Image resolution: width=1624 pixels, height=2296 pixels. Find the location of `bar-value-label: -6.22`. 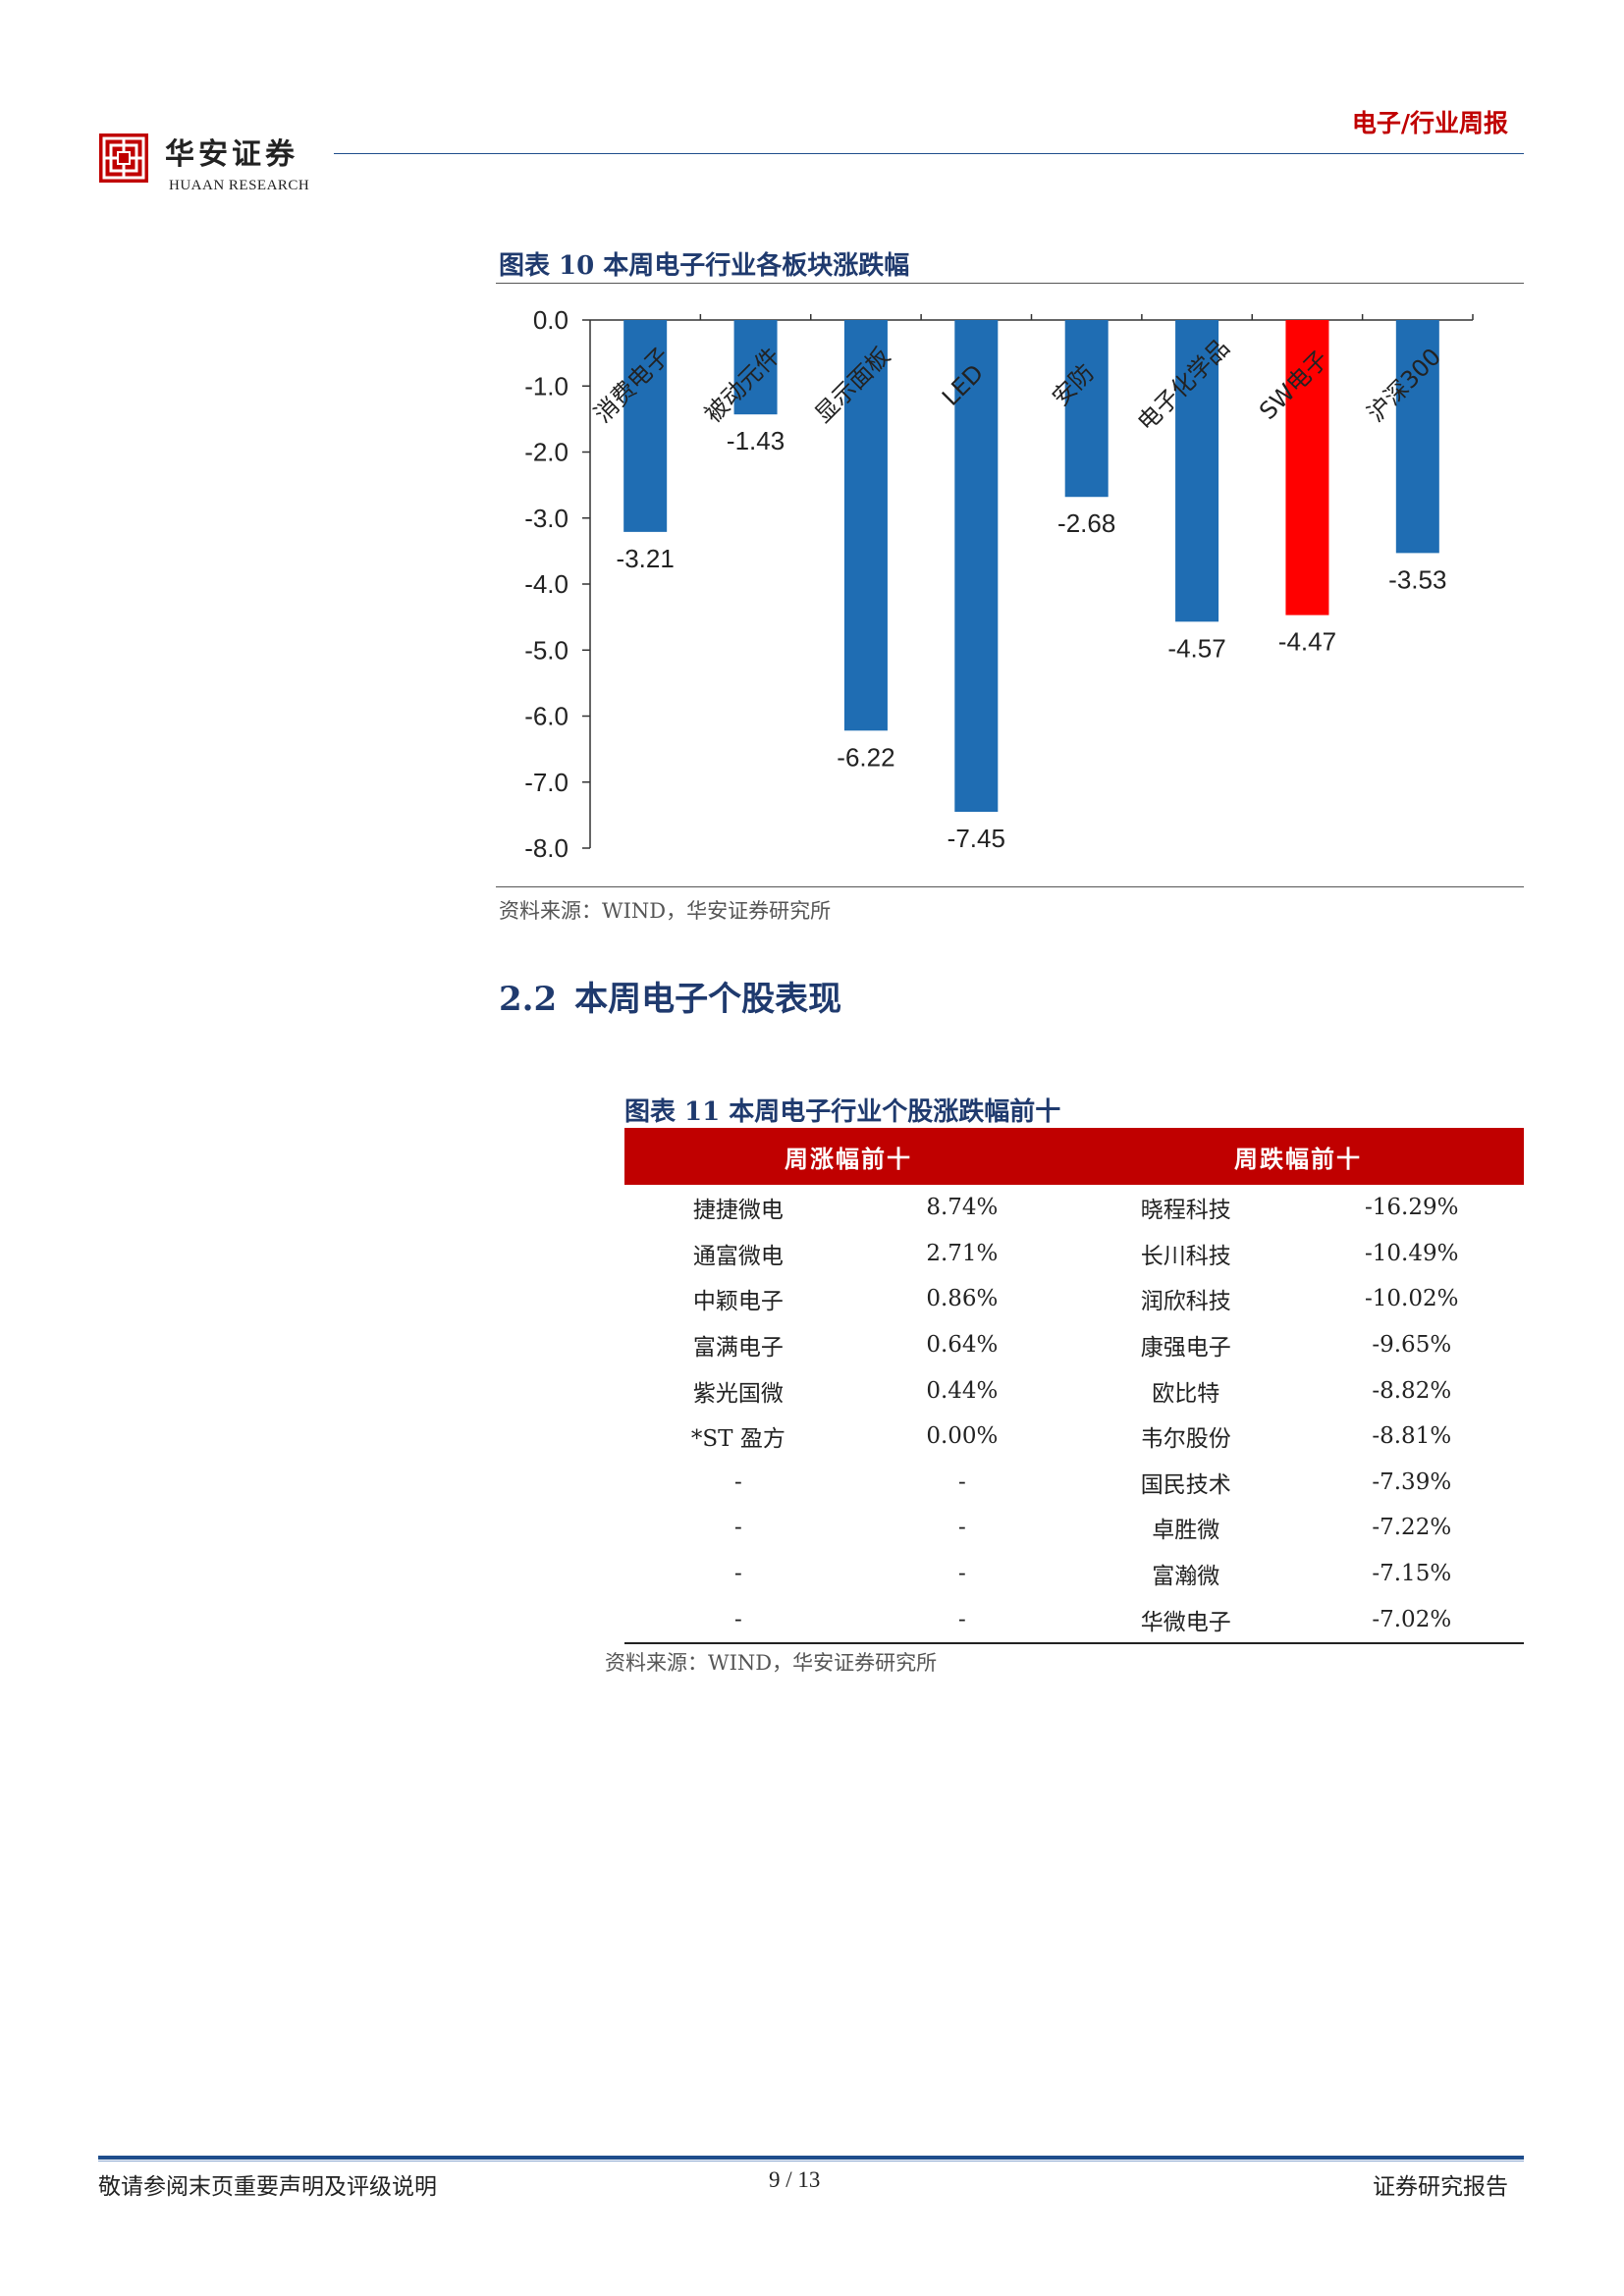

bar-value-label: -6.22 is located at coordinates (865, 757).